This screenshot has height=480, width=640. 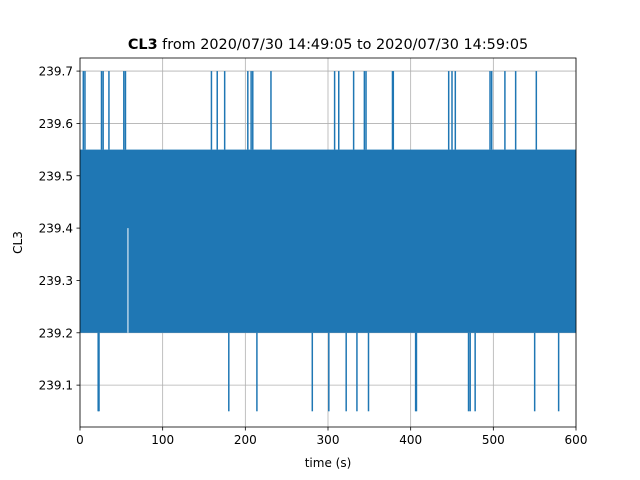 What do you see at coordinates (410, 440) in the screenshot?
I see `x-tick-label: 400` at bounding box center [410, 440].